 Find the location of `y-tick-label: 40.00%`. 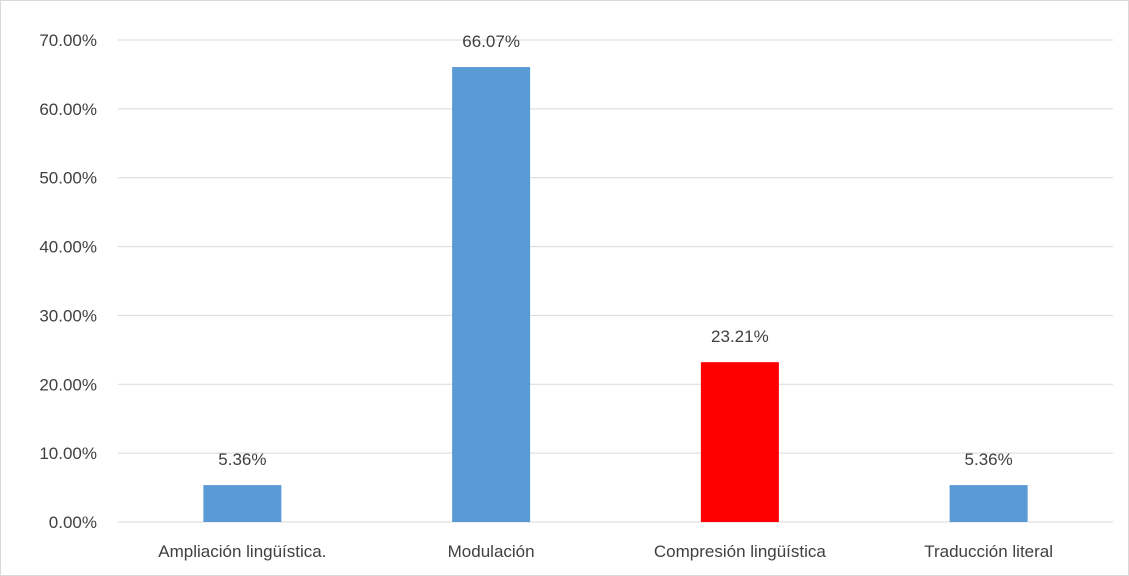

y-tick-label: 40.00% is located at coordinates (68, 247).